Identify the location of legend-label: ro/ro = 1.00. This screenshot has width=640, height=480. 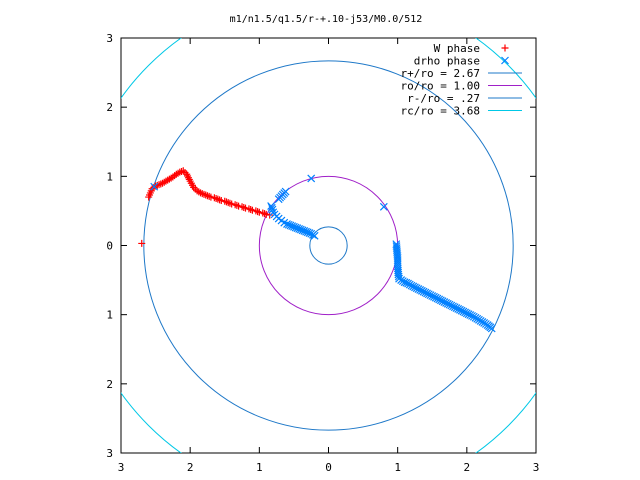
(440, 86).